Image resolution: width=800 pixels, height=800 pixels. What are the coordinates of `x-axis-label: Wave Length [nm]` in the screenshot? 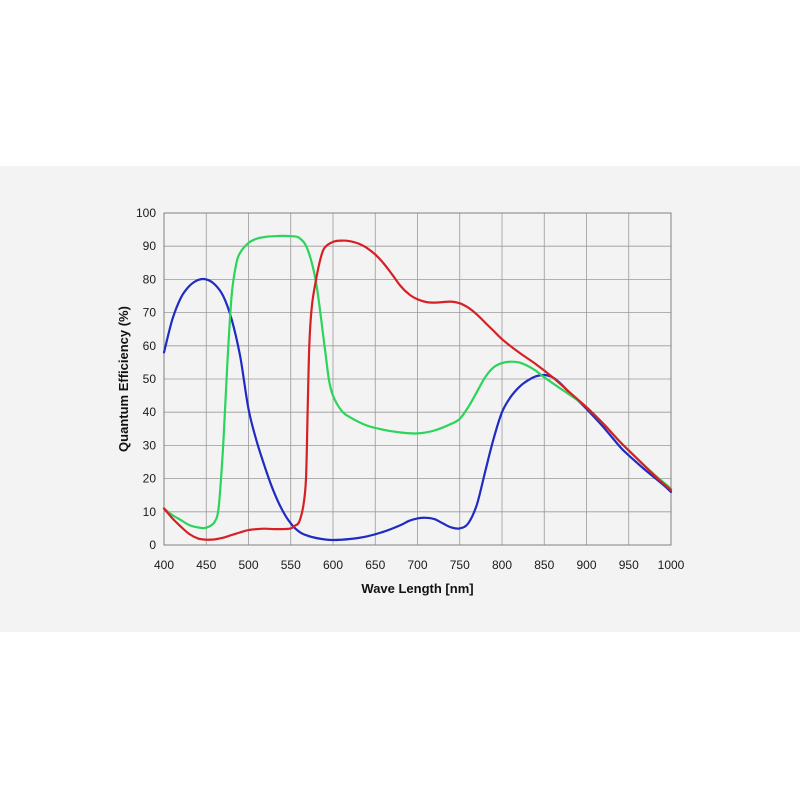 It's located at (417, 588).